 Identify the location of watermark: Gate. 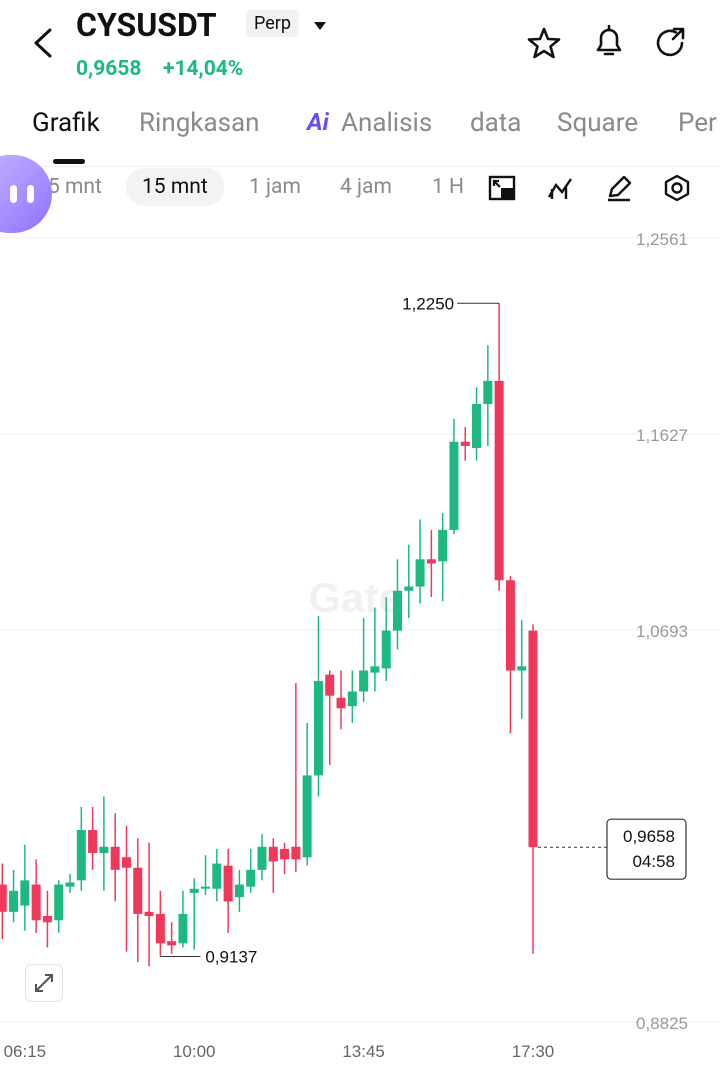
(354, 597).